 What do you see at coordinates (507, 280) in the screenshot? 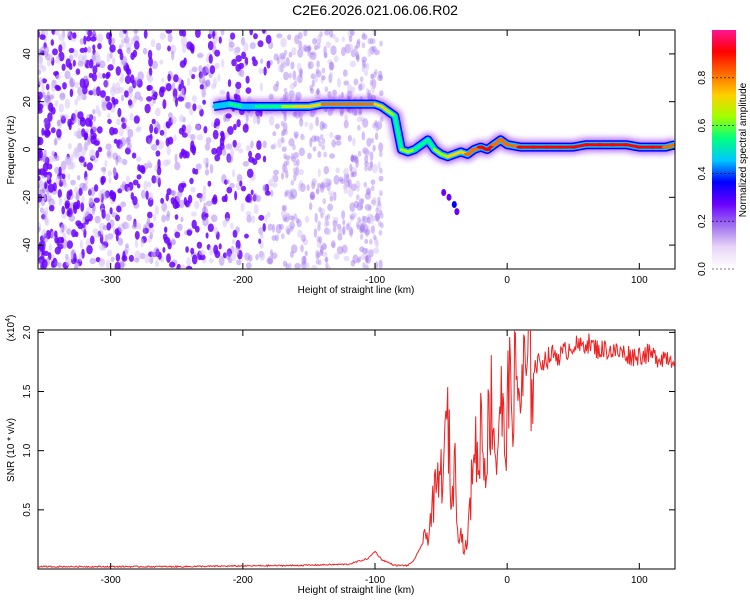
I see `x-tick-label: 0` at bounding box center [507, 280].